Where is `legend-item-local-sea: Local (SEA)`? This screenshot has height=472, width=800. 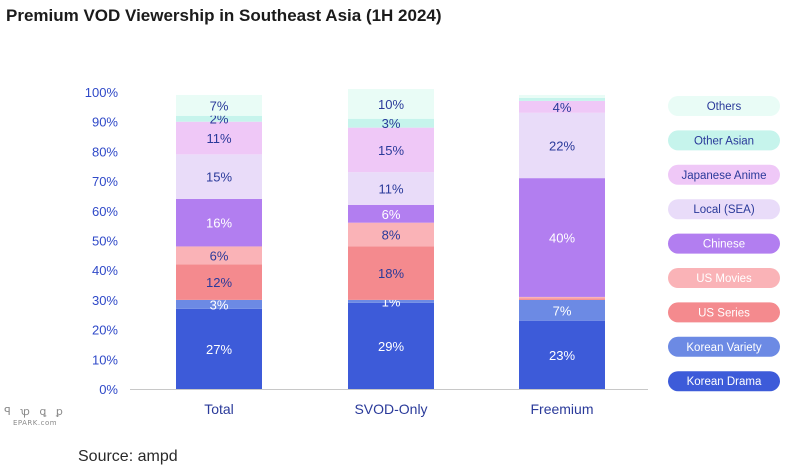
legend-item-local-sea: Local (SEA) is located at coordinates (724, 209).